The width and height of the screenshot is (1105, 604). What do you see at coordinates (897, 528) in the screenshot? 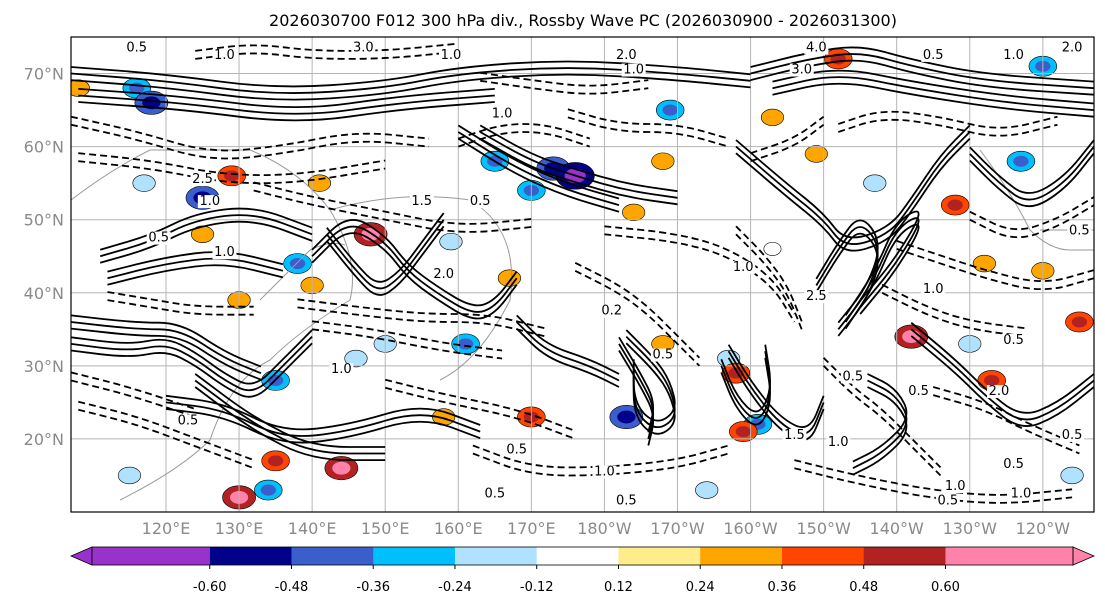
I see `lon-label-10: 140°W` at bounding box center [897, 528].